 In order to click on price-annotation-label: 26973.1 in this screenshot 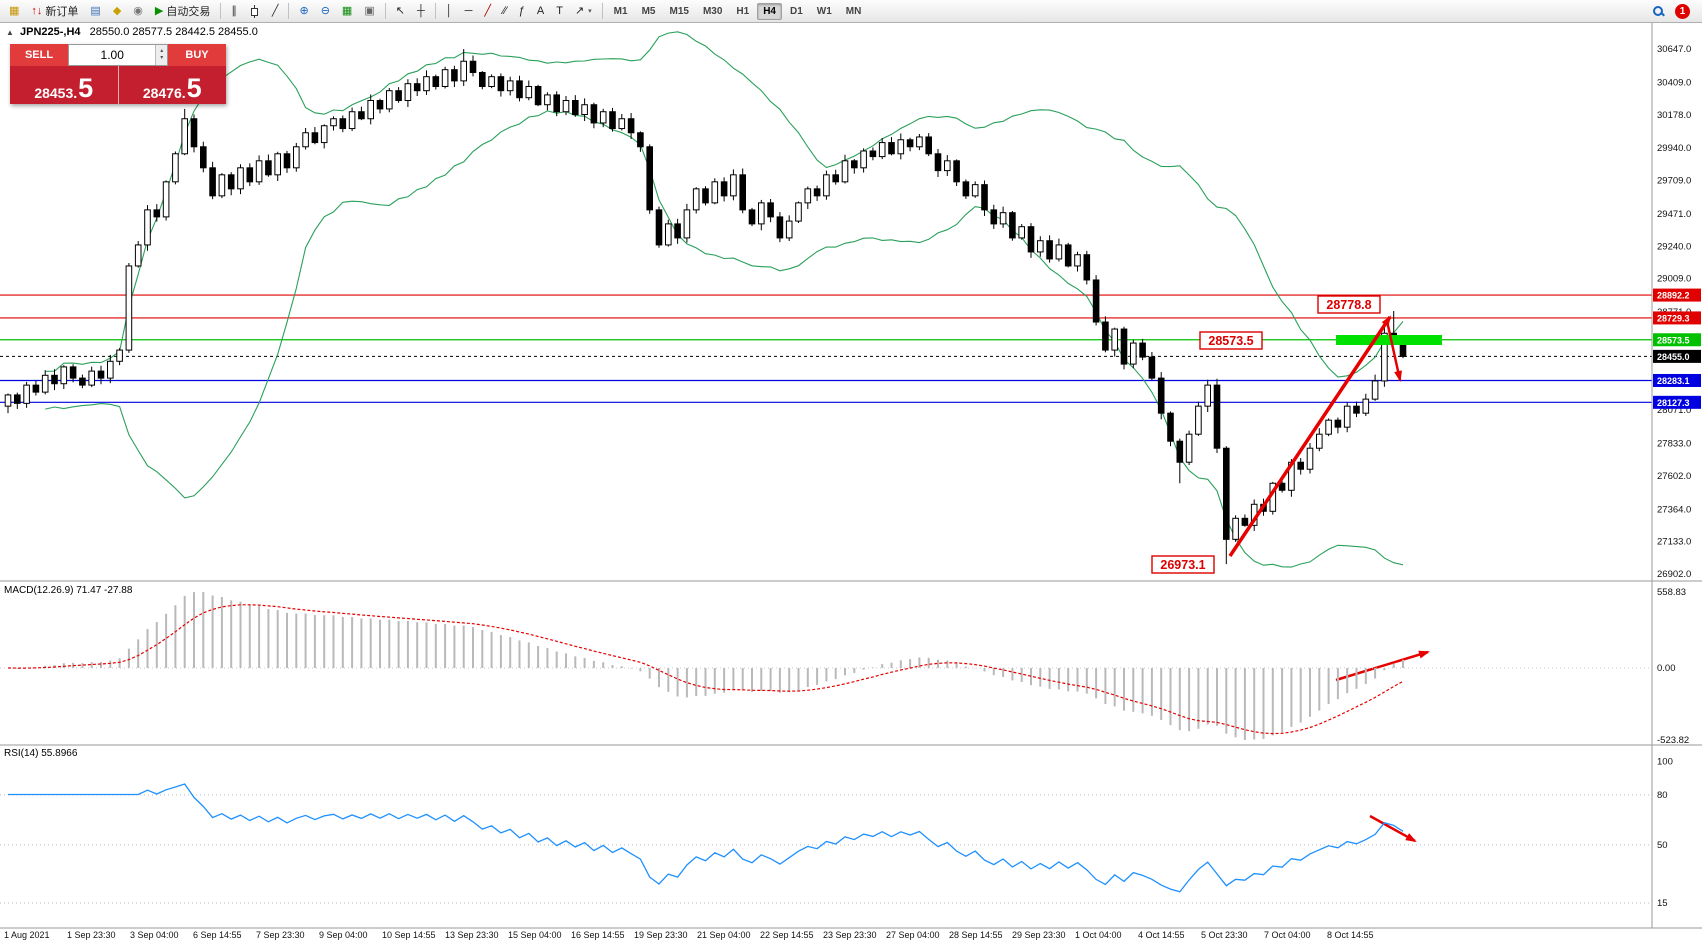, I will do `click(1183, 564)`.